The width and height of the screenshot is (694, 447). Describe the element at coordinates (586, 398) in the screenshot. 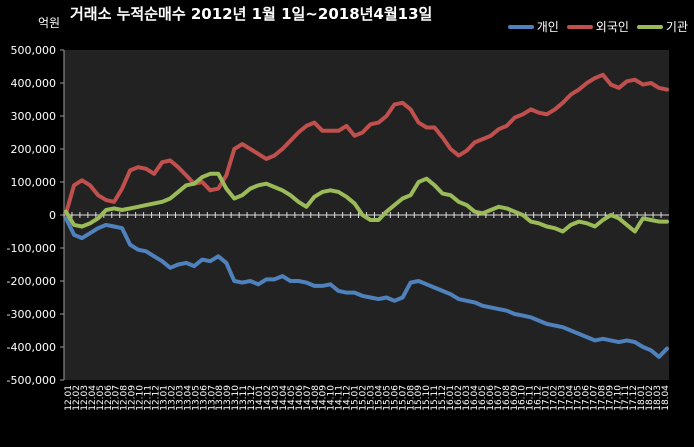

I see `x-tick-label: 17.06` at that location.